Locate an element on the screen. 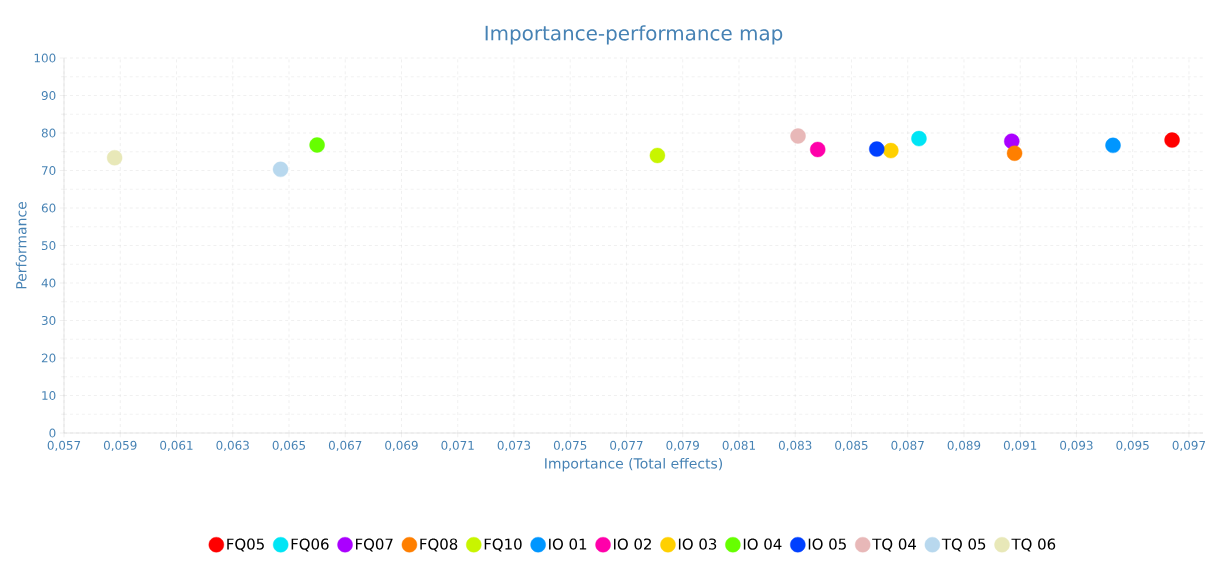  y-tick-label: 100 is located at coordinates (45, 58).